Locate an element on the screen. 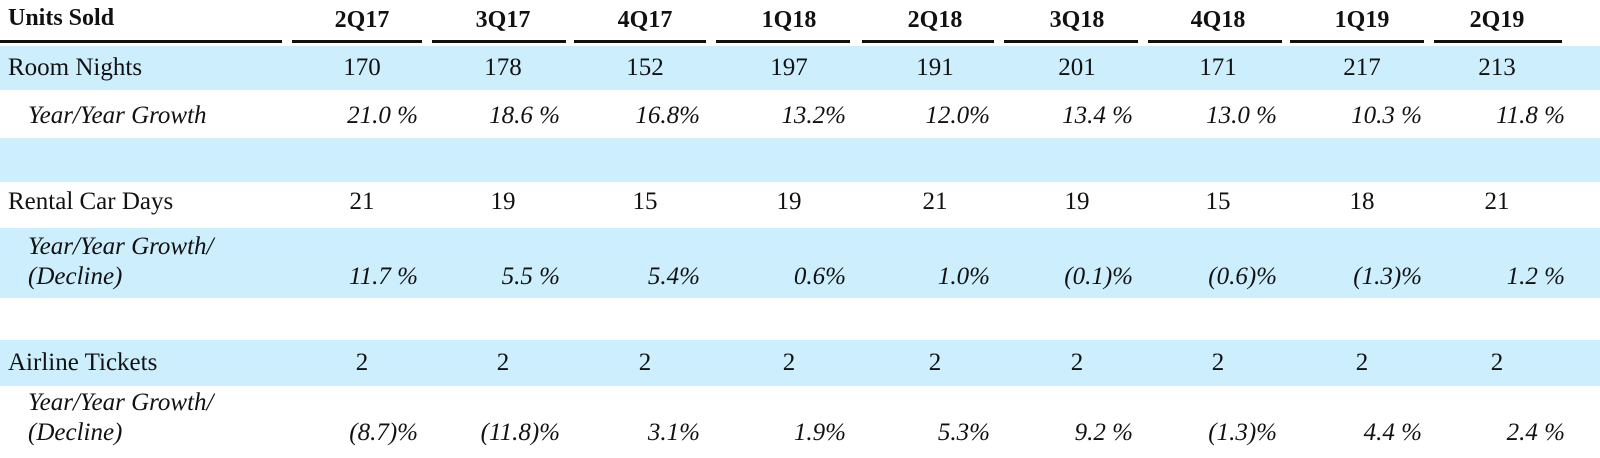 This screenshot has height=458, width=1600. cell-rental-car-days-2q19: 21 is located at coordinates (1497, 201).